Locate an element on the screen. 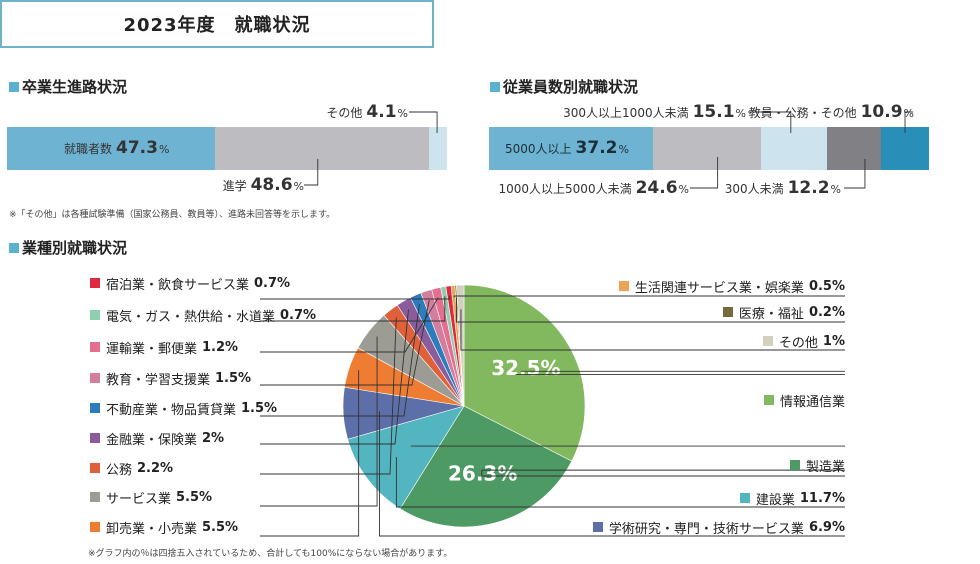 This screenshot has height=564, width=980. legend-label: 不動産業・物品賃貸業 is located at coordinates (171, 410).